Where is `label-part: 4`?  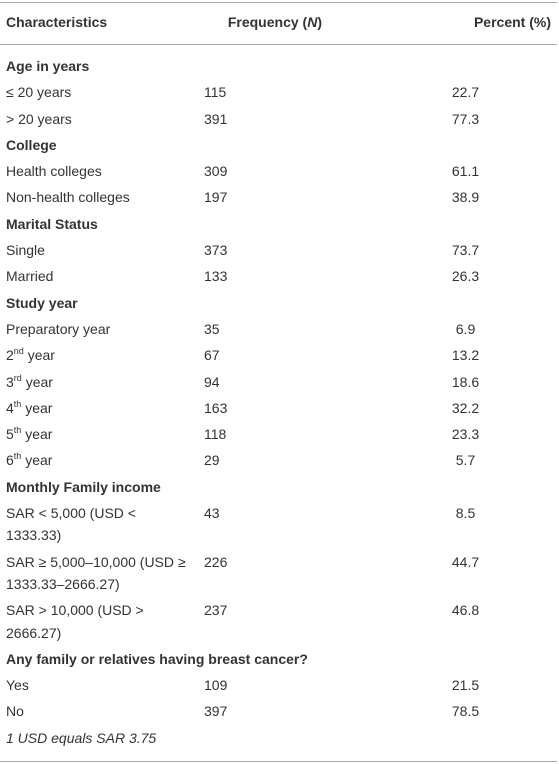 label-part: 4 is located at coordinates (10, 407).